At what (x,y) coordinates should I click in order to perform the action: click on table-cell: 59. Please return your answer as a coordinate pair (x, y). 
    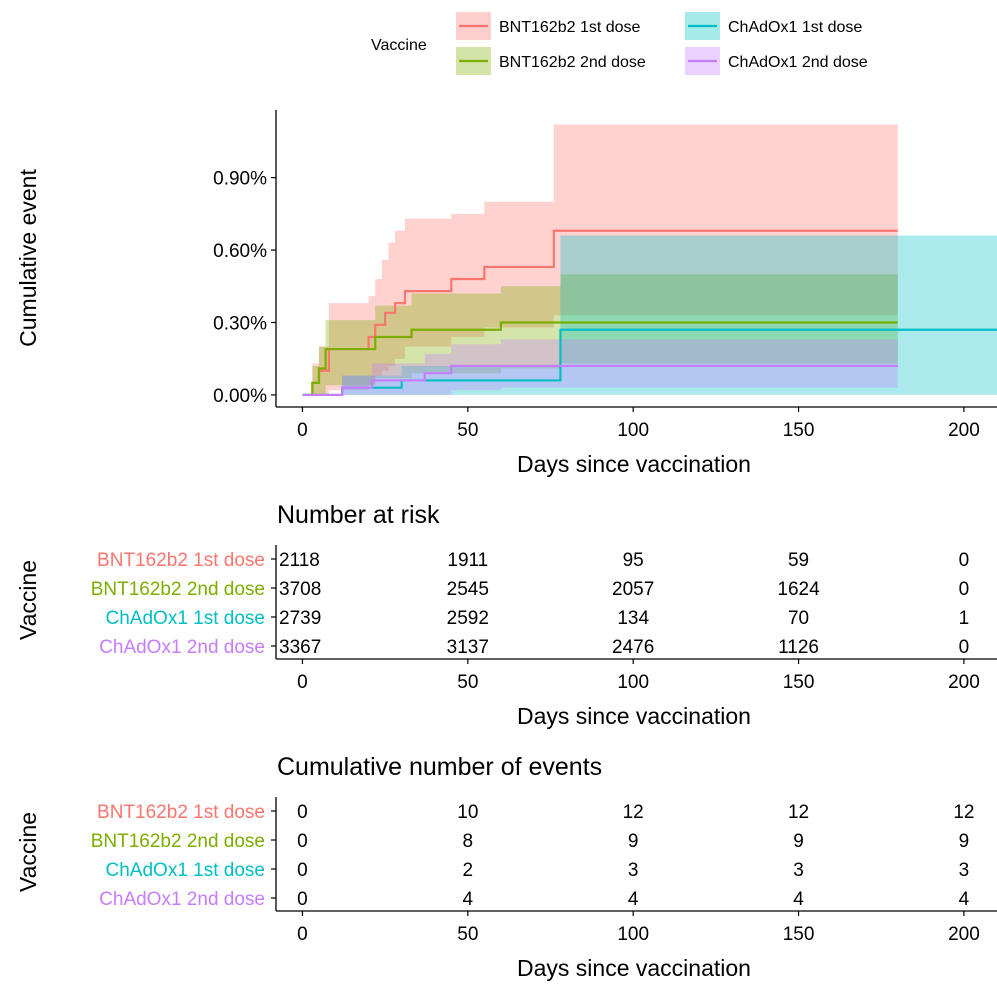
    Looking at the image, I should click on (798, 560).